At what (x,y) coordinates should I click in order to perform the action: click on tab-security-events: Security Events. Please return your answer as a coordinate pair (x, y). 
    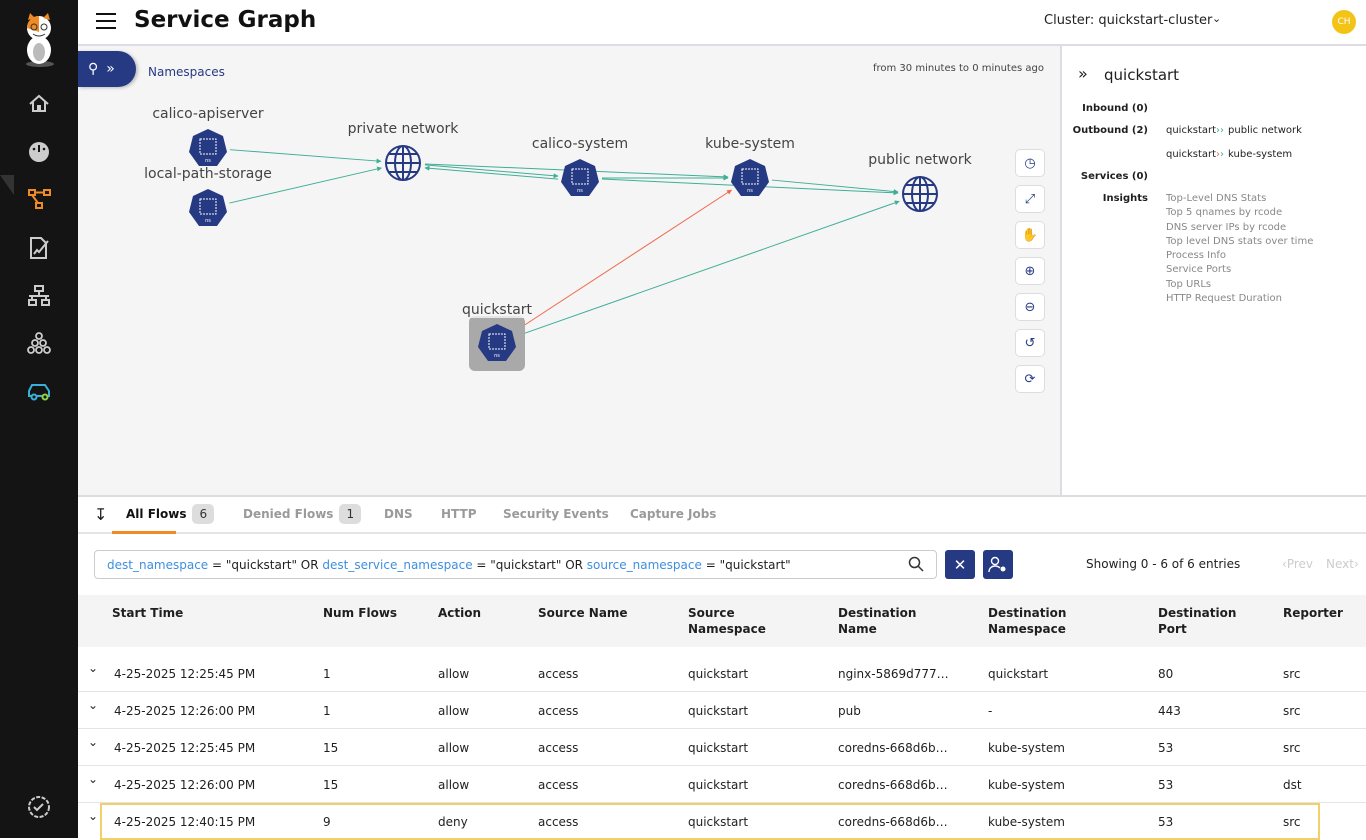
    Looking at the image, I should click on (556, 514).